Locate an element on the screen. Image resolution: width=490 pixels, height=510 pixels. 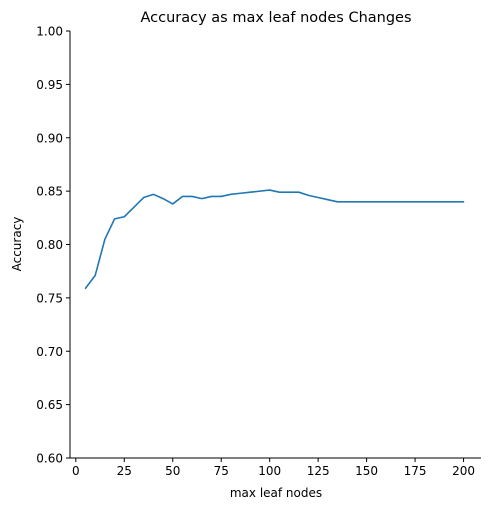
x-tick-label: 125 is located at coordinates (318, 471).